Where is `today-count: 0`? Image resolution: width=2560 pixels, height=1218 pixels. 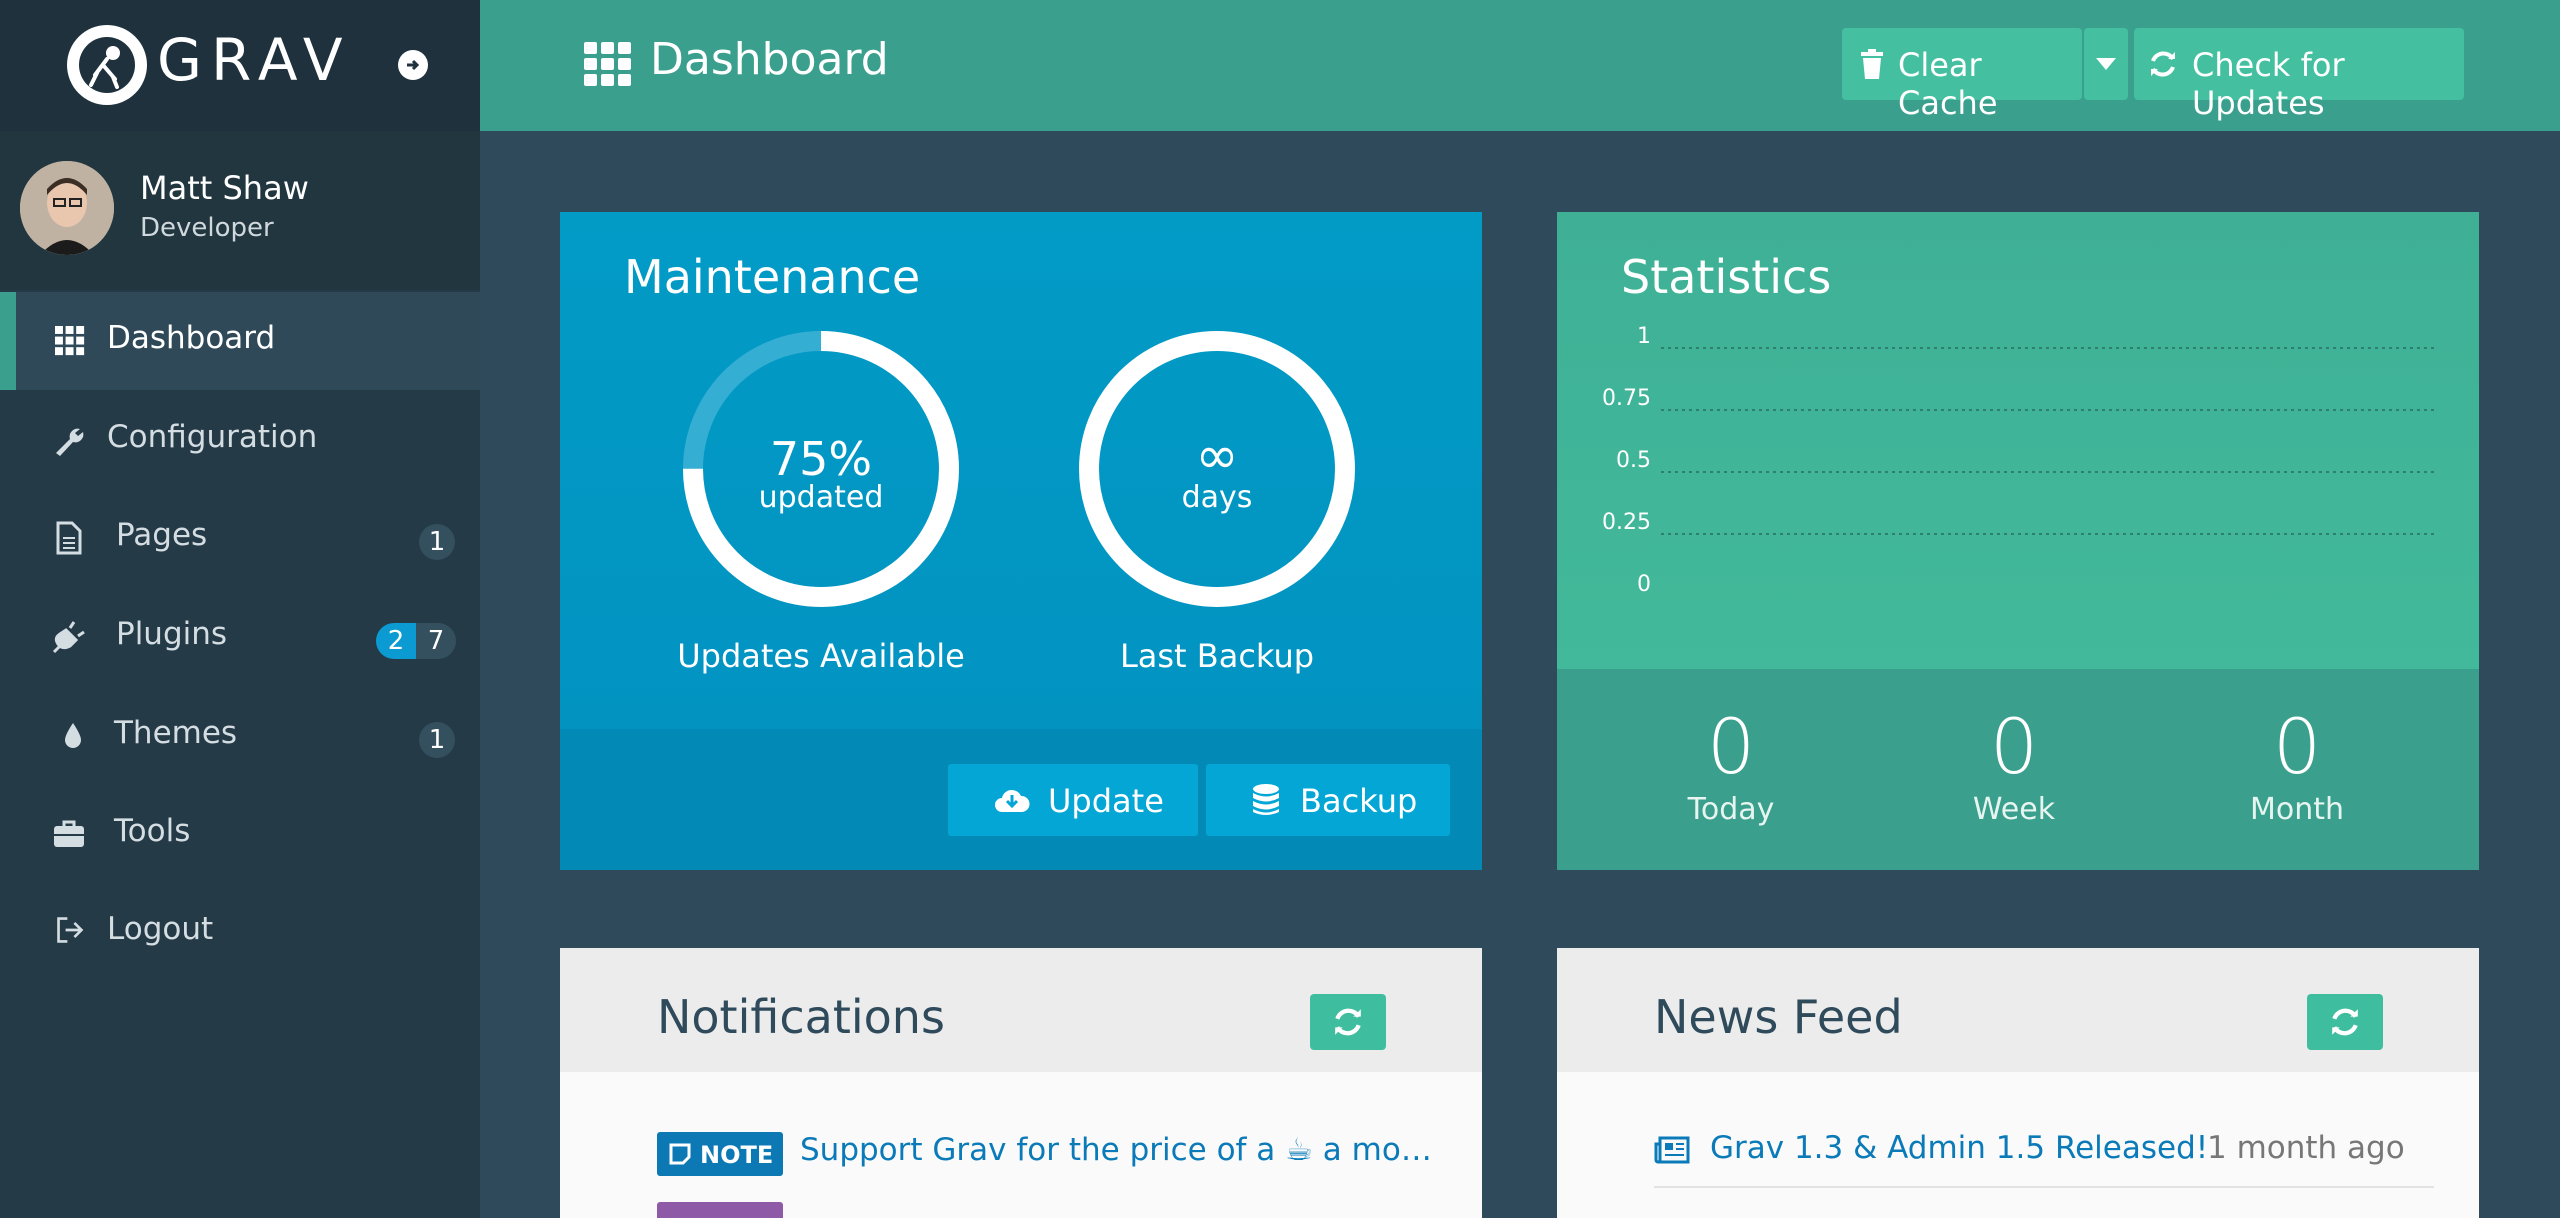 today-count: 0 is located at coordinates (1731, 746).